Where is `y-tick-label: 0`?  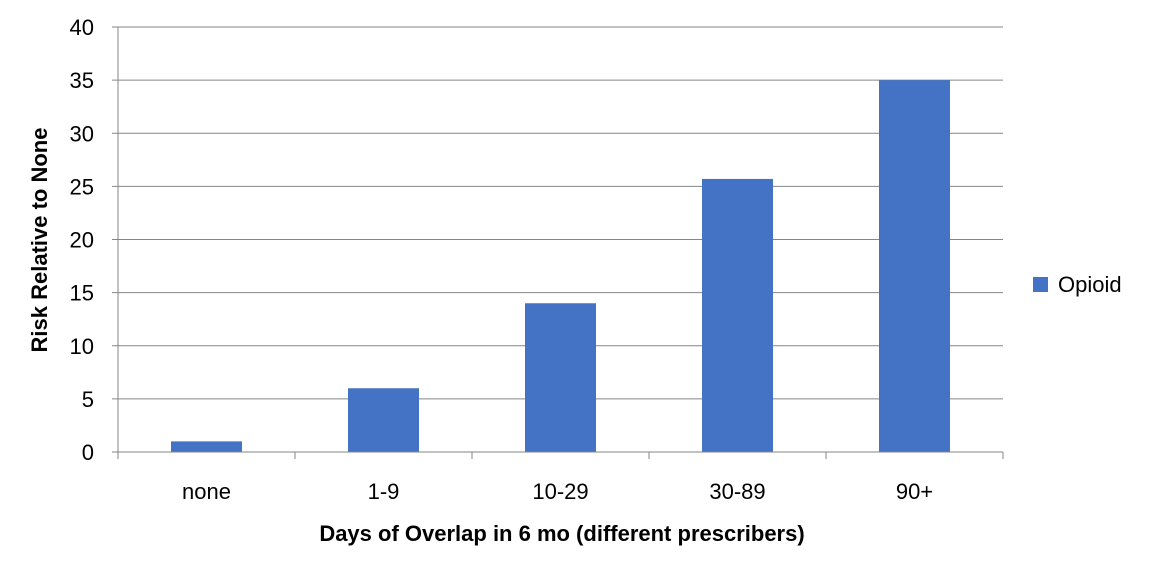
y-tick-label: 0 is located at coordinates (88, 452).